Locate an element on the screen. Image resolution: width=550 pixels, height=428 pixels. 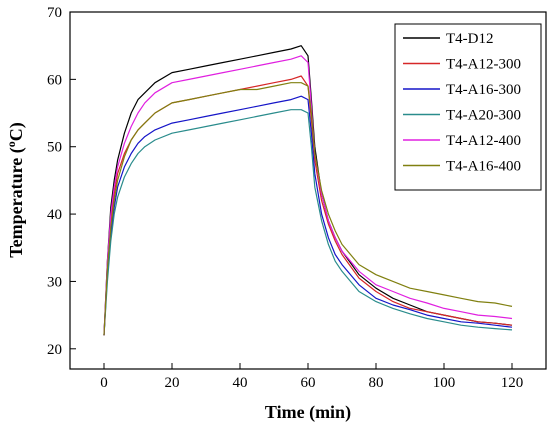
y-tick-label: 50 is located at coordinates (54, 148).